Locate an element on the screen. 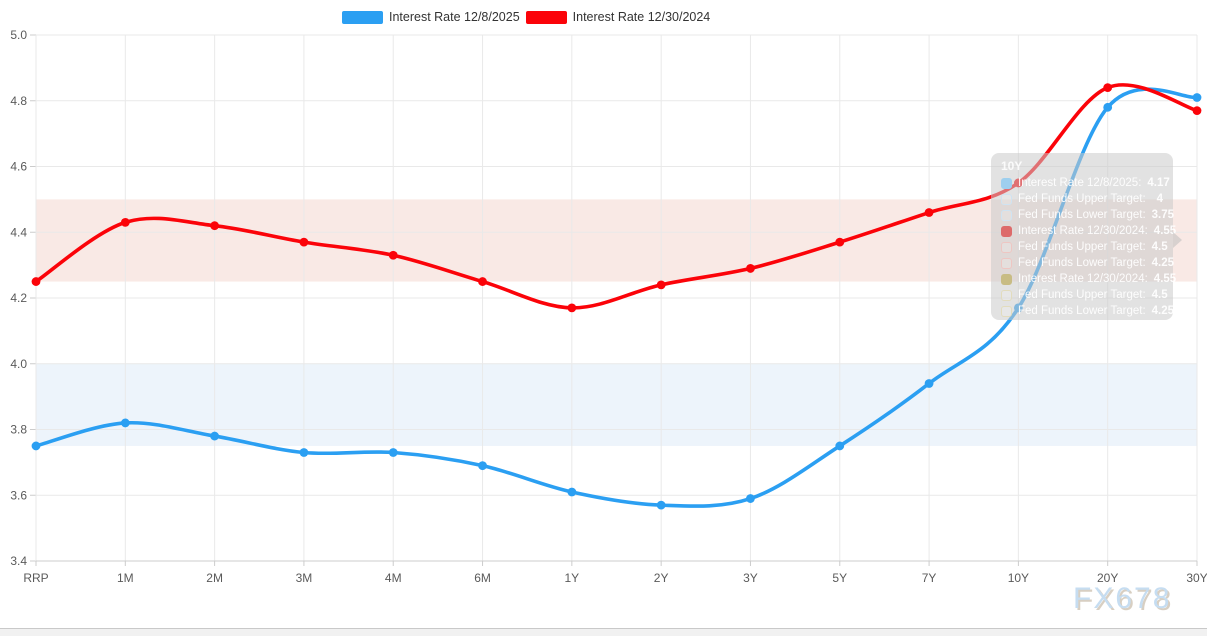 The height and width of the screenshot is (636, 1207). x-axis-label: 5Y is located at coordinates (839, 578).